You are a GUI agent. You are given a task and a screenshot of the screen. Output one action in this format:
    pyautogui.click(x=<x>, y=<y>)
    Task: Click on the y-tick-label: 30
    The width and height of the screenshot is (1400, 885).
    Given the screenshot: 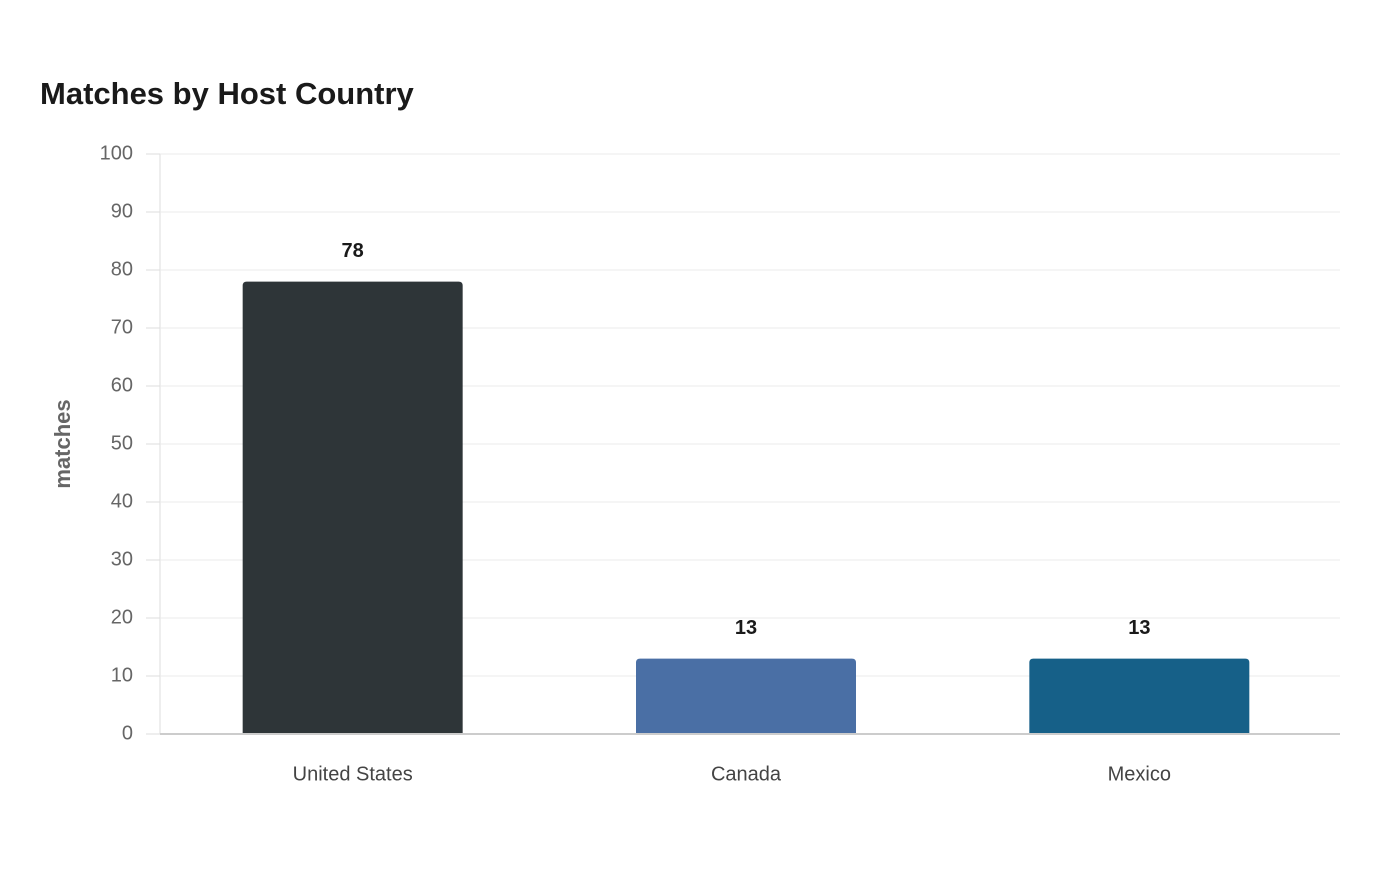 What is the action you would take?
    pyautogui.click(x=122, y=559)
    